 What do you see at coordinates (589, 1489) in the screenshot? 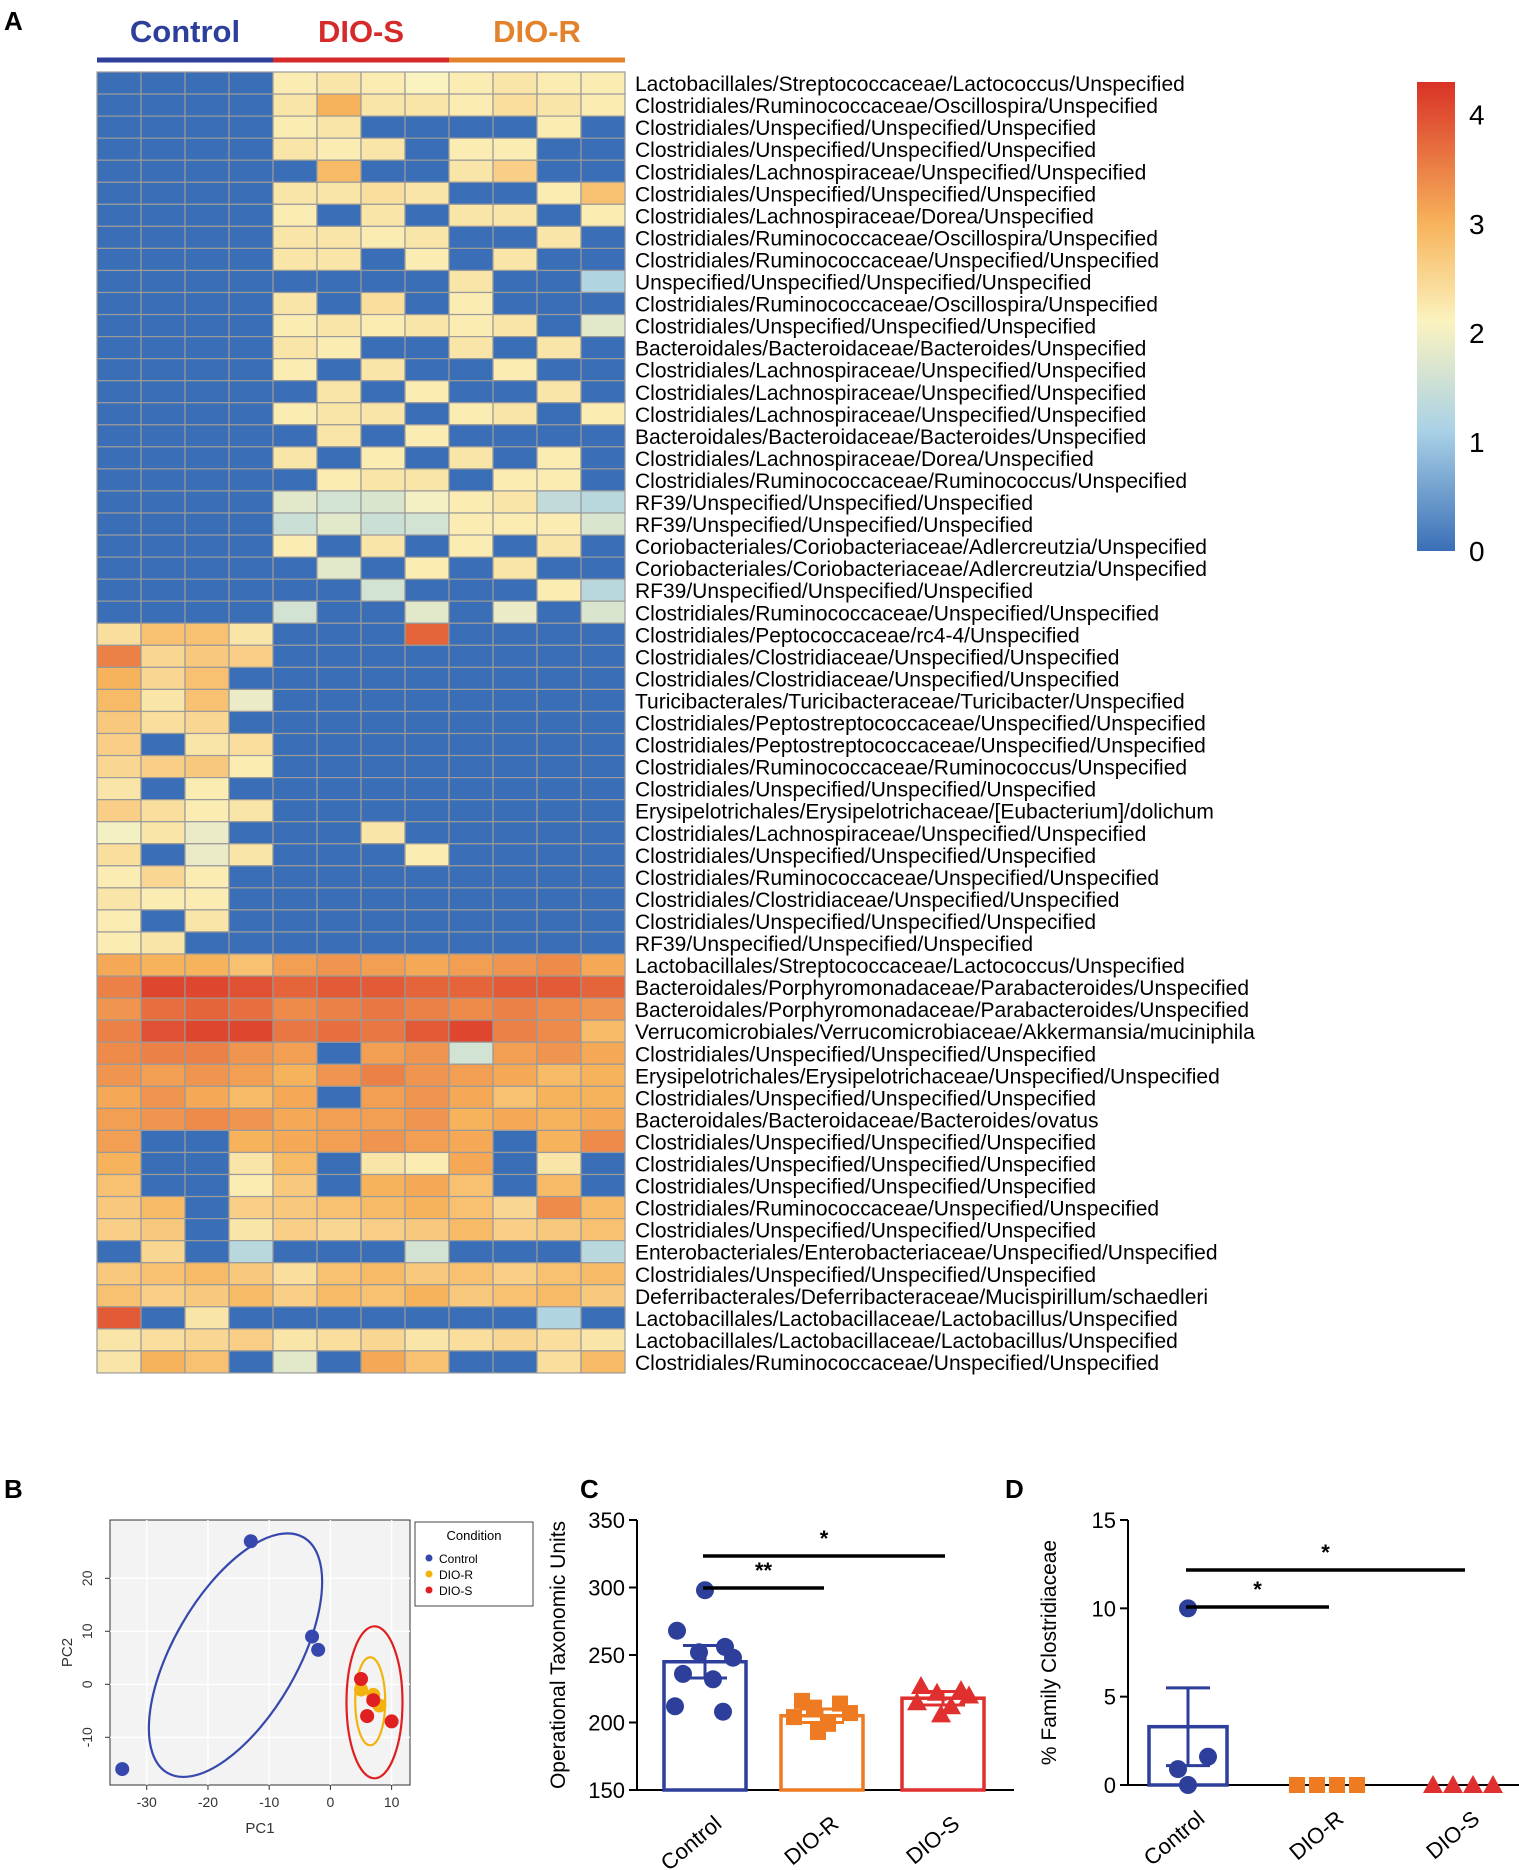
I see `panel-label-c: C` at bounding box center [589, 1489].